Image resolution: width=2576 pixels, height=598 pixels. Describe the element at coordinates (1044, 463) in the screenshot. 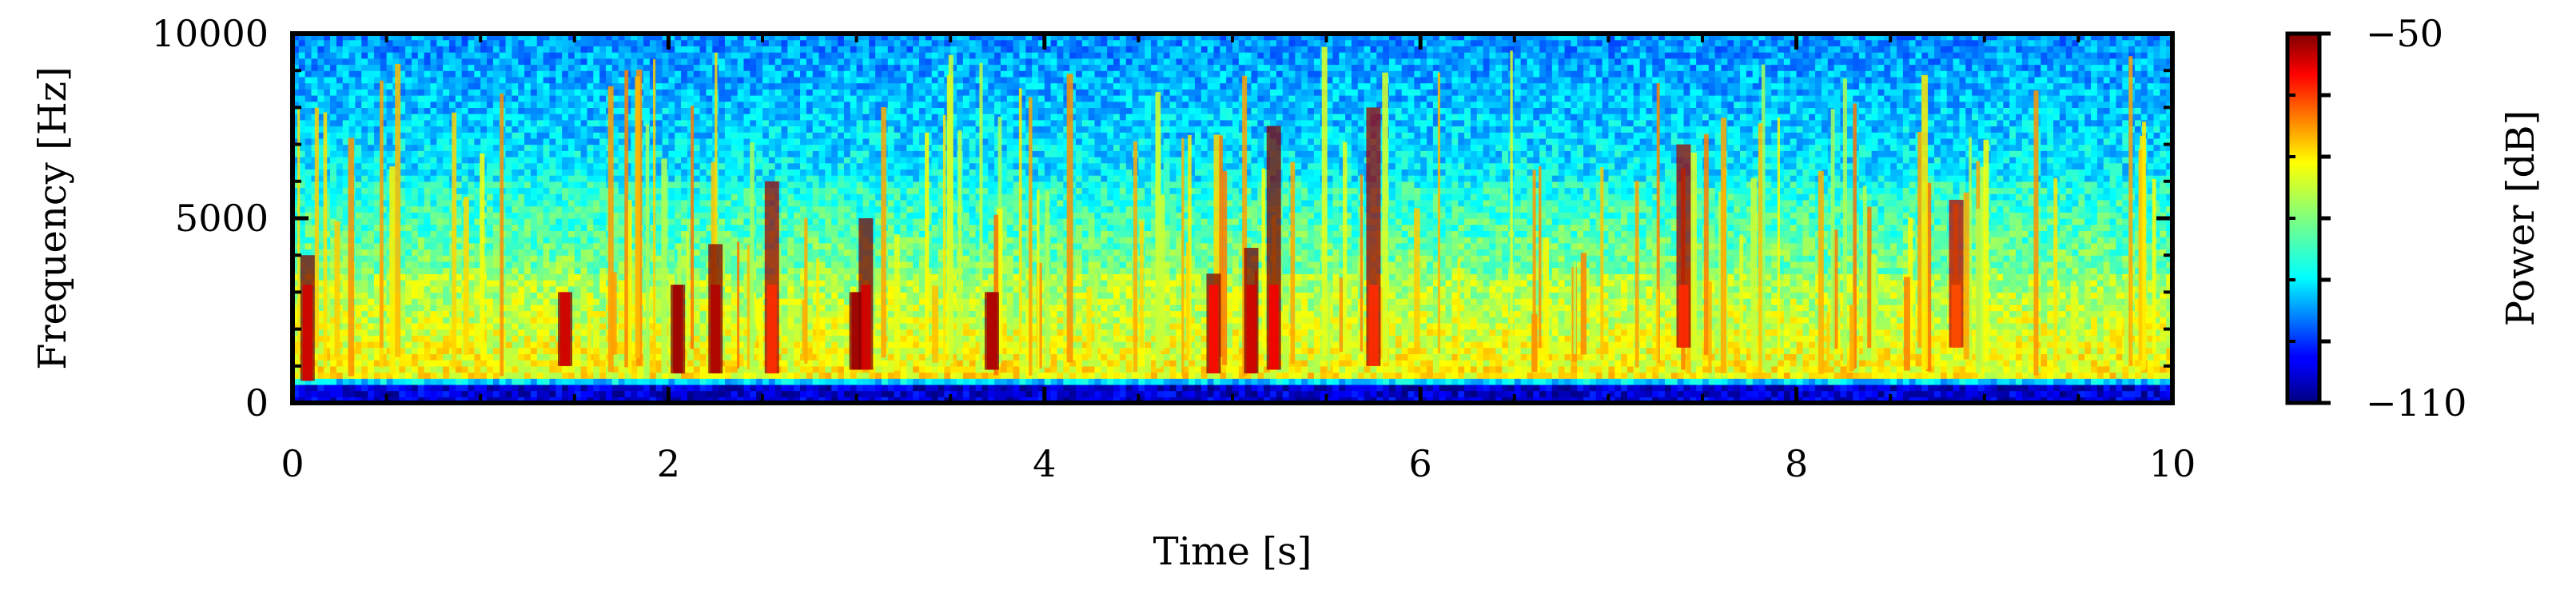

I see `x-tick-label: 4` at that location.